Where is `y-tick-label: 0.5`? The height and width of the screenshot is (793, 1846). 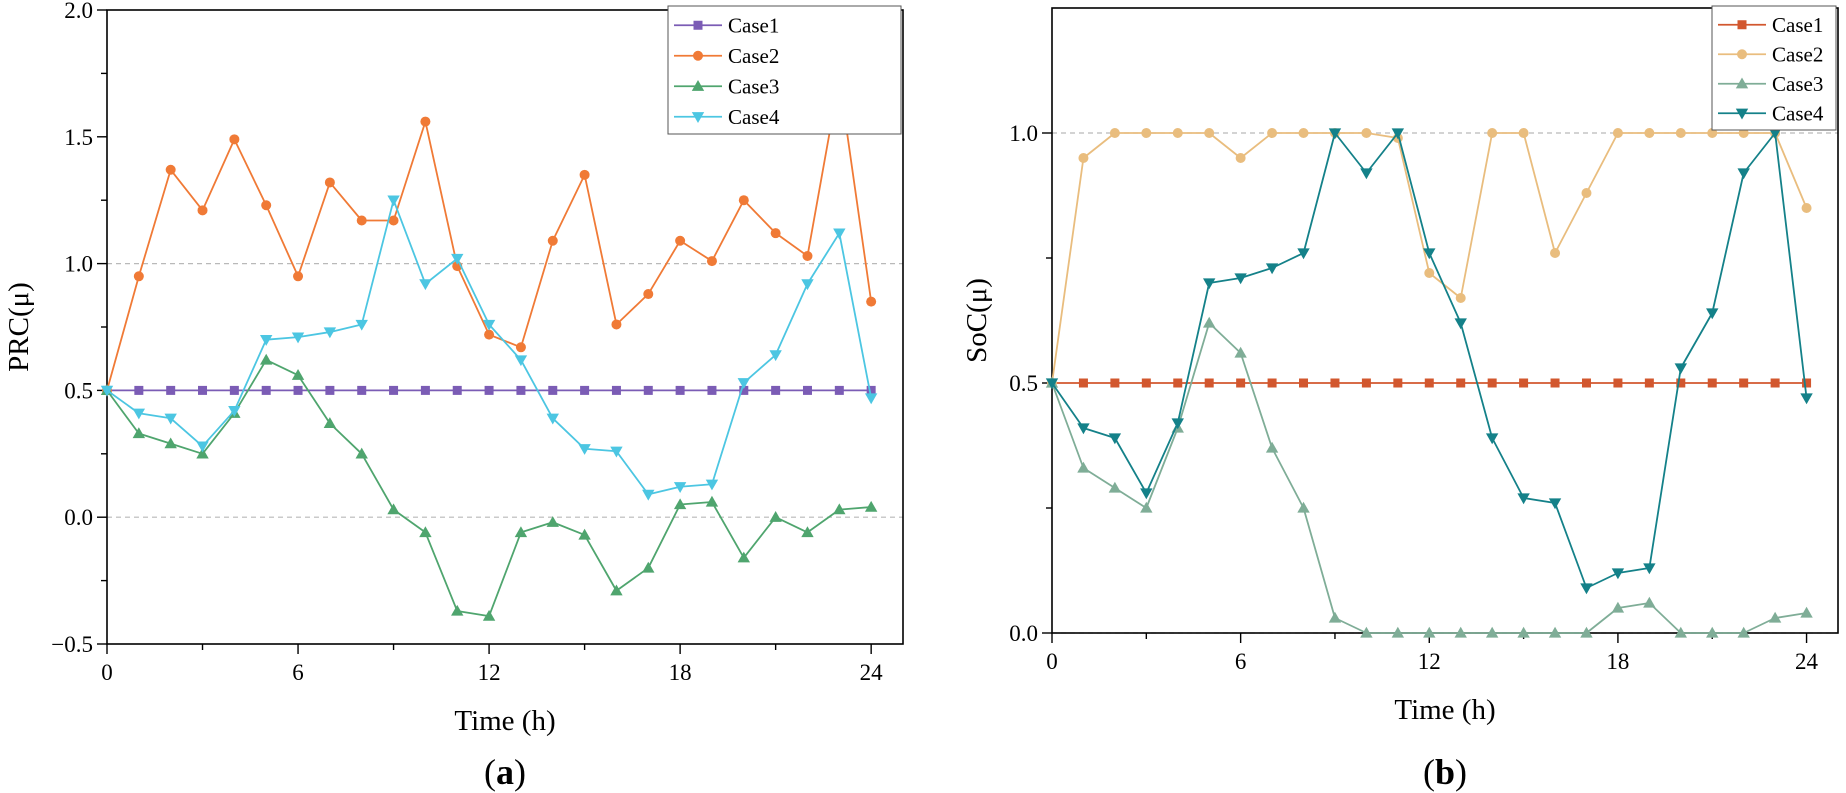 y-tick-label: 0.5 is located at coordinates (78, 390).